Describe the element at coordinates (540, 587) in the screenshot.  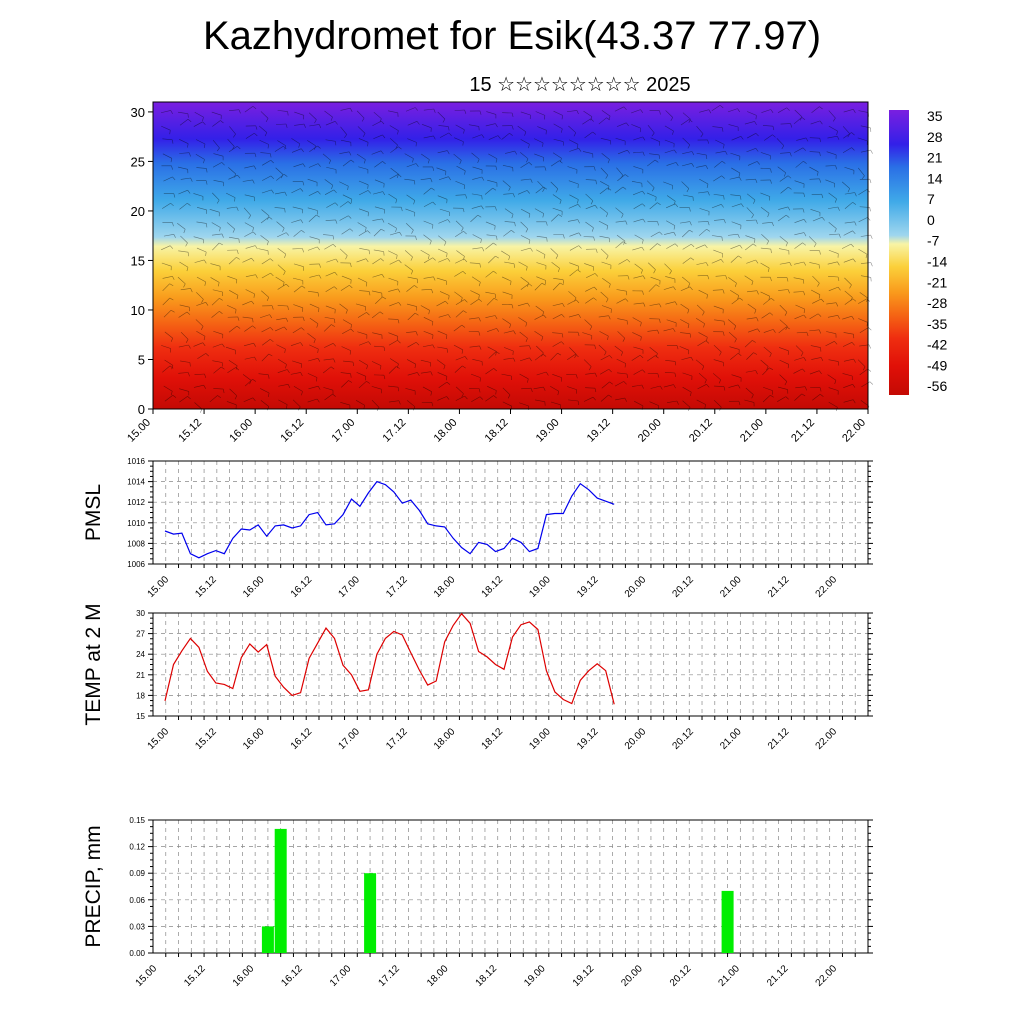
I see `x-tick-label: 19.00` at that location.